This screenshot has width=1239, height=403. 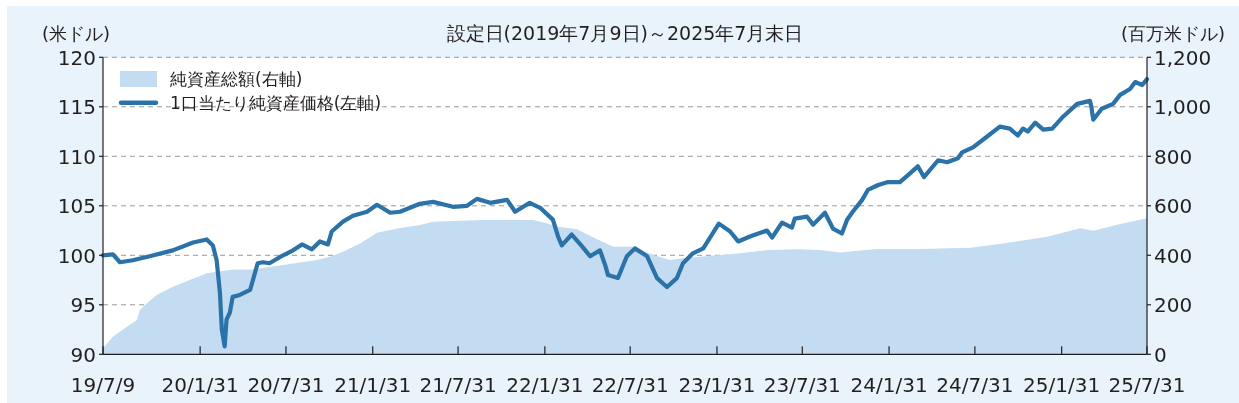 What do you see at coordinates (802, 385) in the screenshot?
I see `x-tick-label: 23/7/31` at bounding box center [802, 385].